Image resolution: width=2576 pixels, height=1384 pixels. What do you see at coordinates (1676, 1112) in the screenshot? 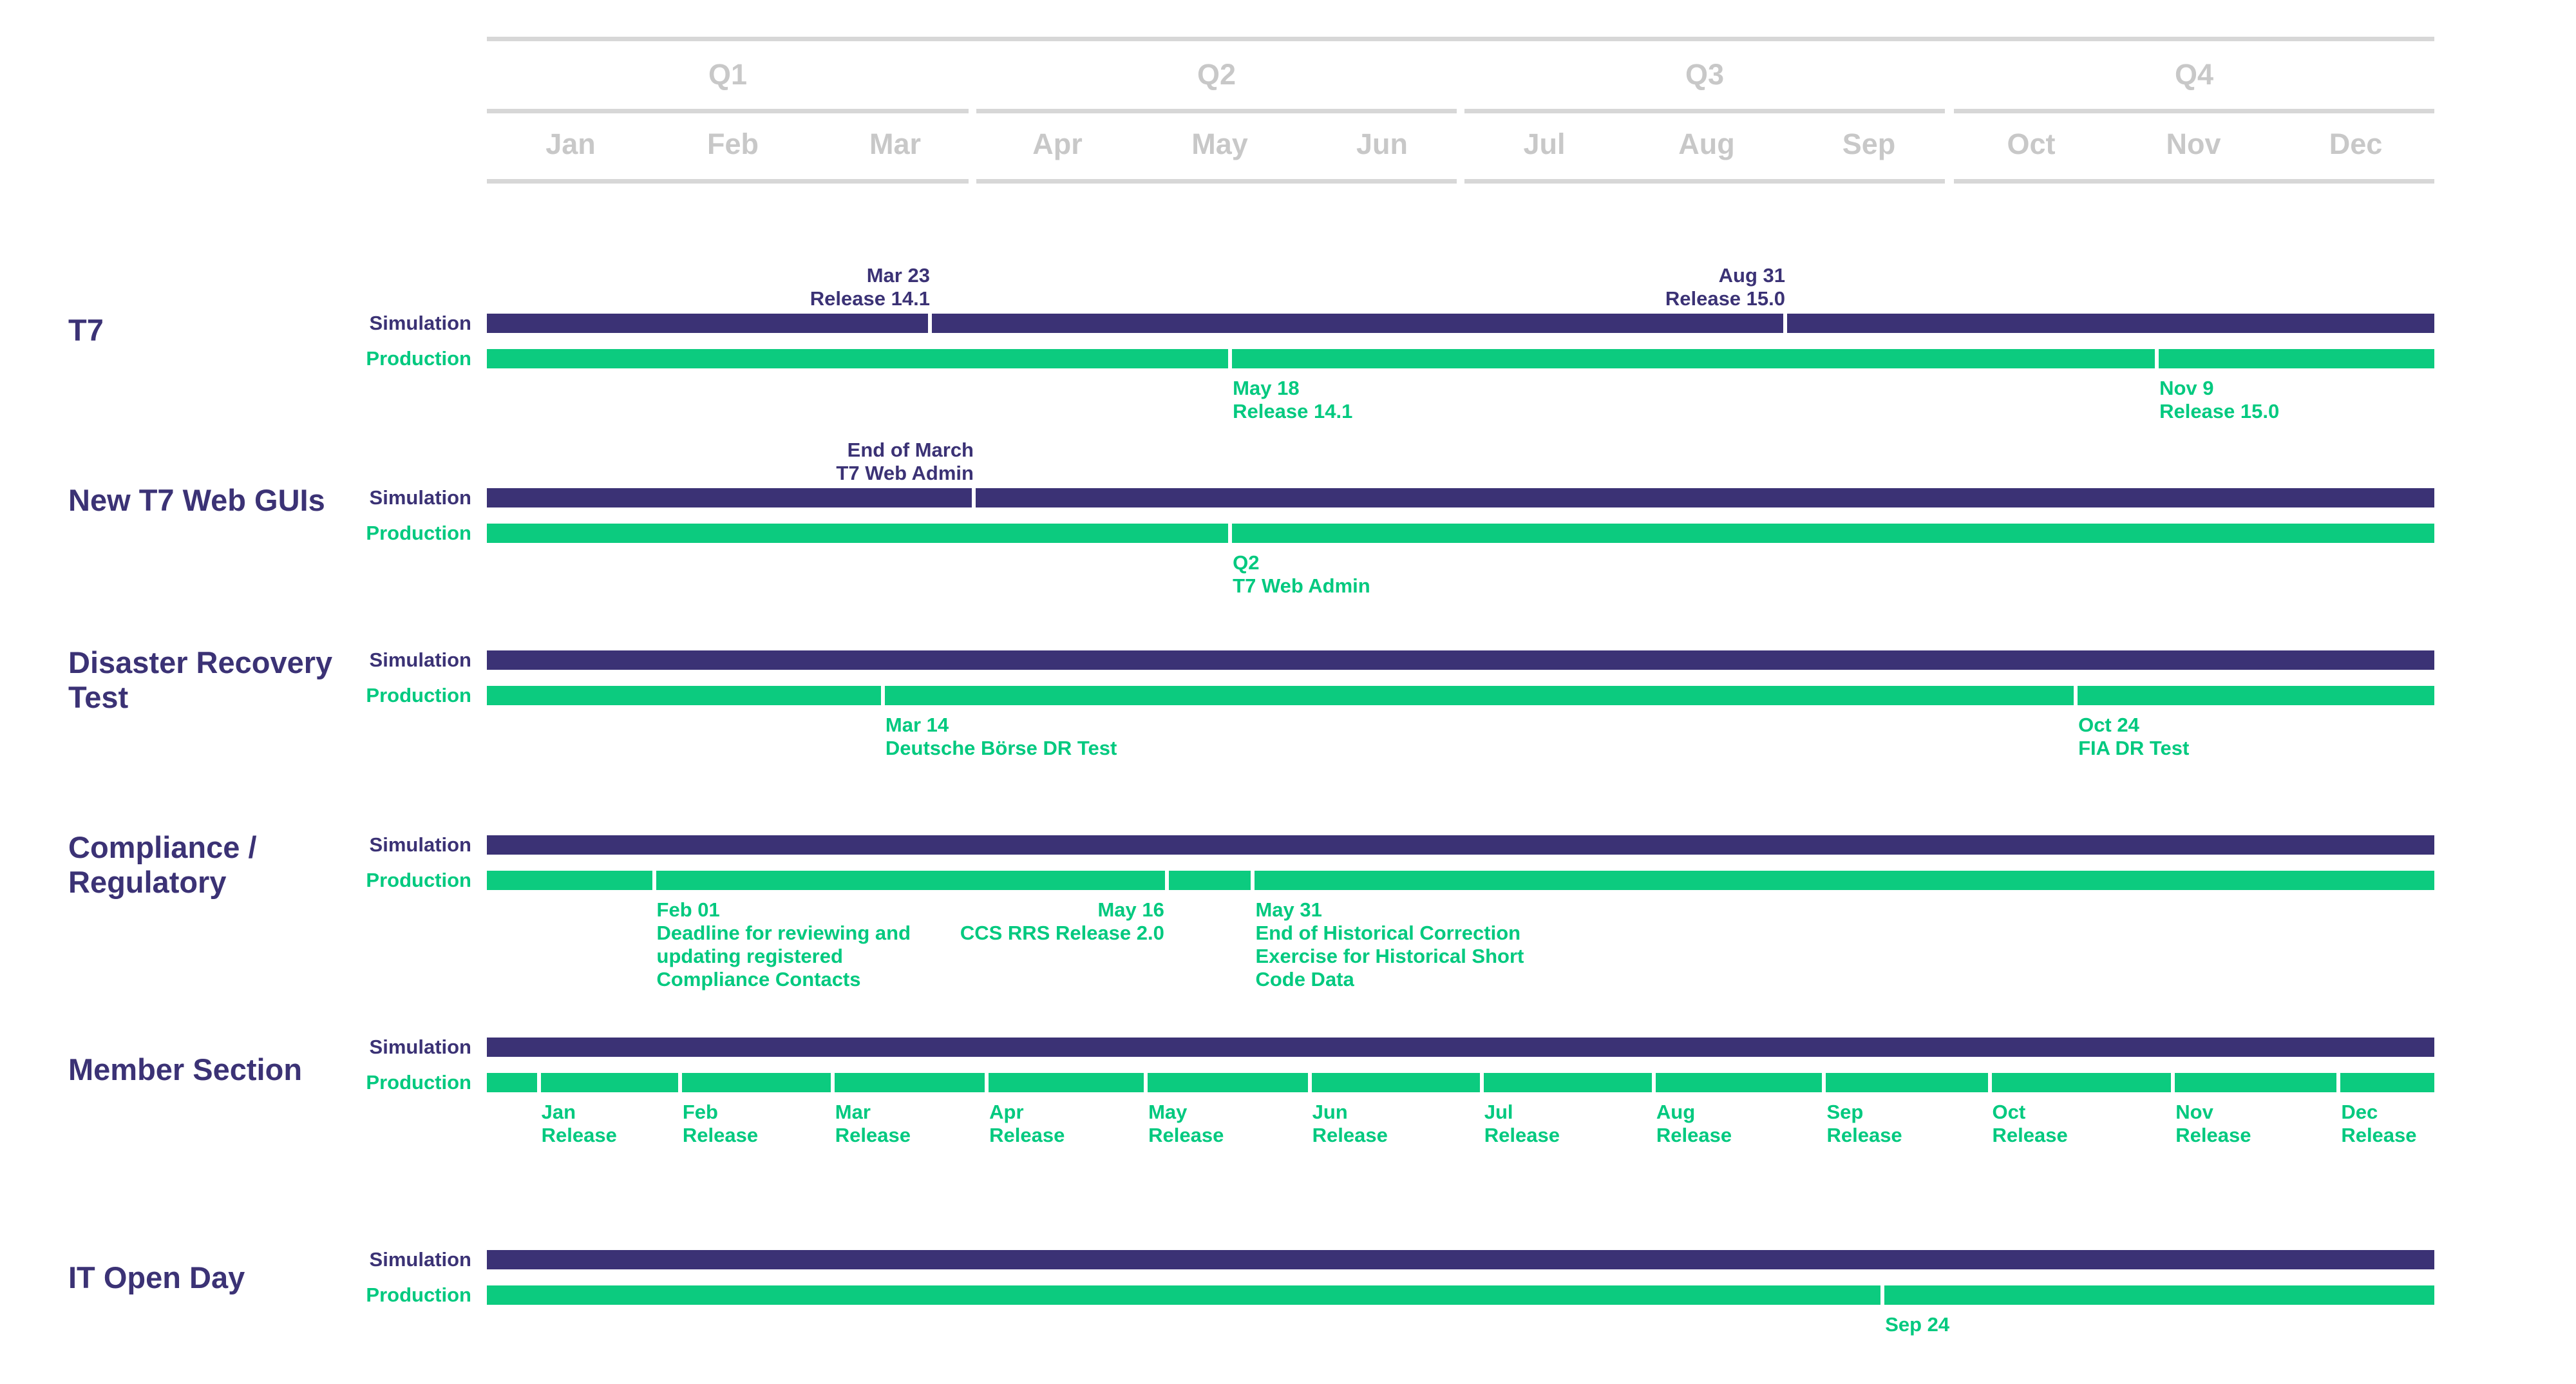
I see `milestone-date: Aug` at bounding box center [1676, 1112].